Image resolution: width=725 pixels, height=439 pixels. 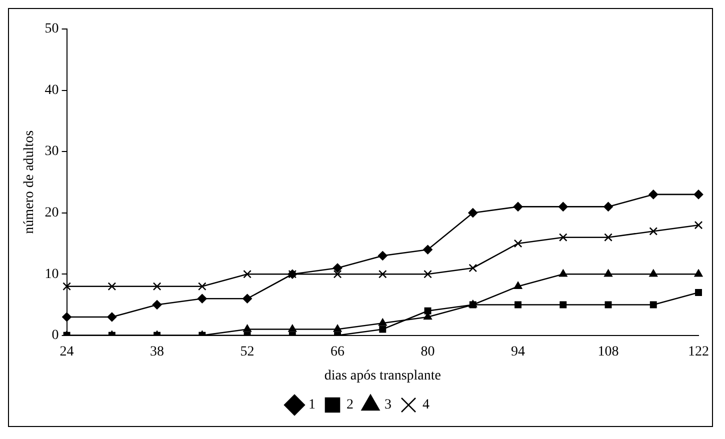 What do you see at coordinates (67, 352) in the screenshot?
I see `x-tick-label: 24` at bounding box center [67, 352].